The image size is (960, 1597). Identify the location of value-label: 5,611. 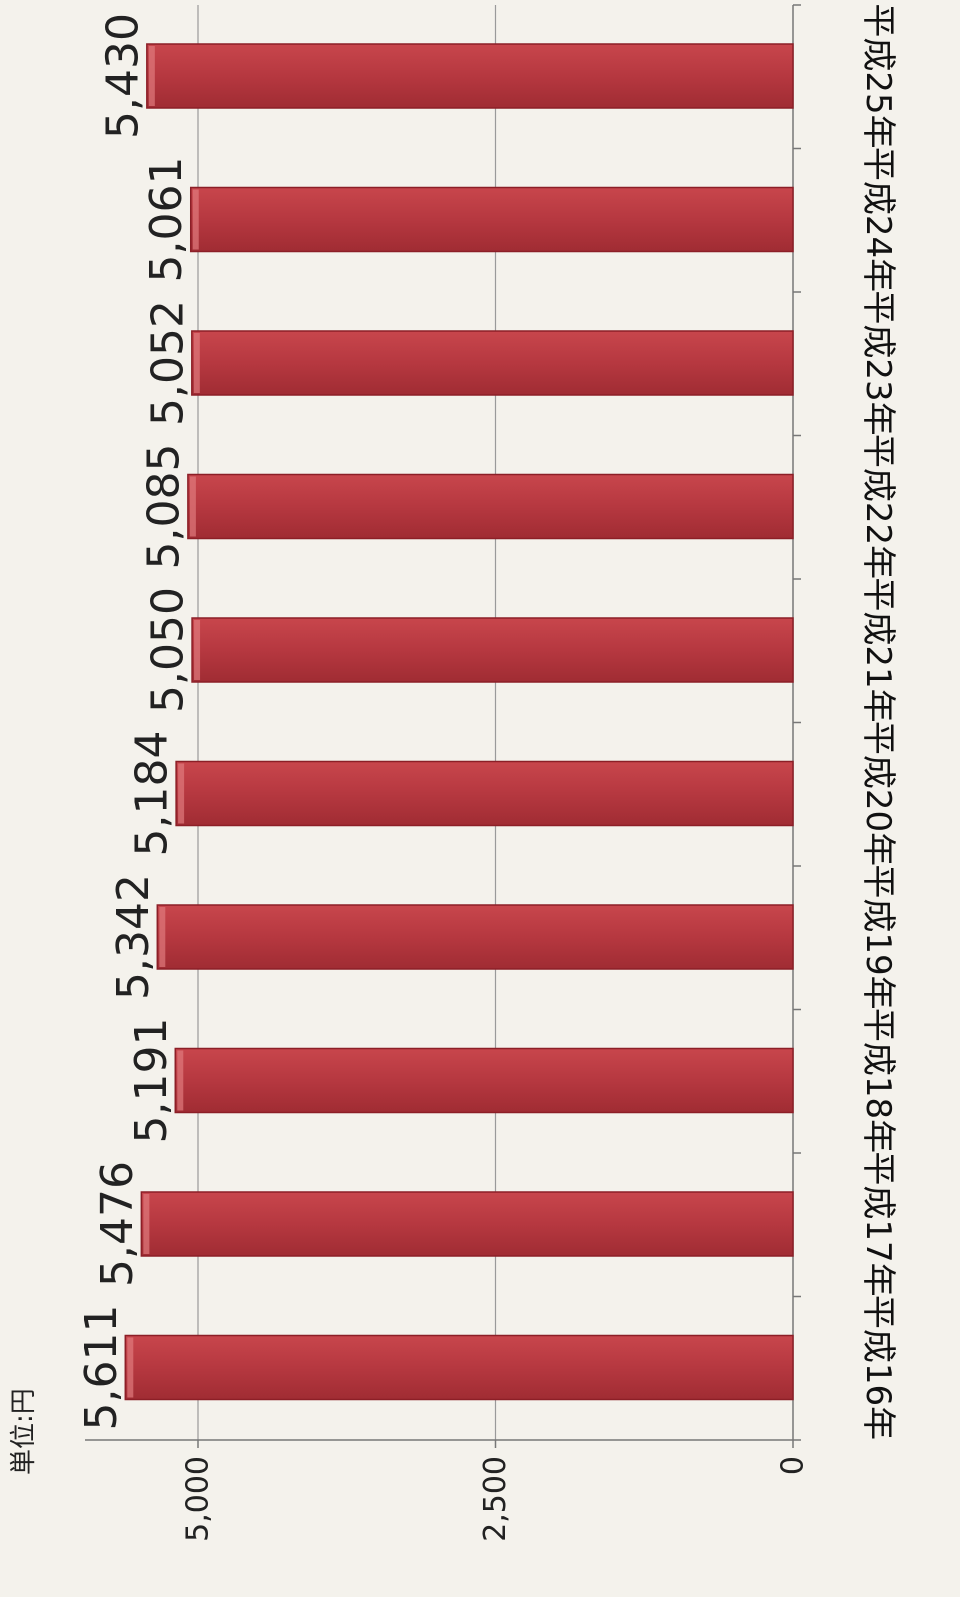
(101, 1368).